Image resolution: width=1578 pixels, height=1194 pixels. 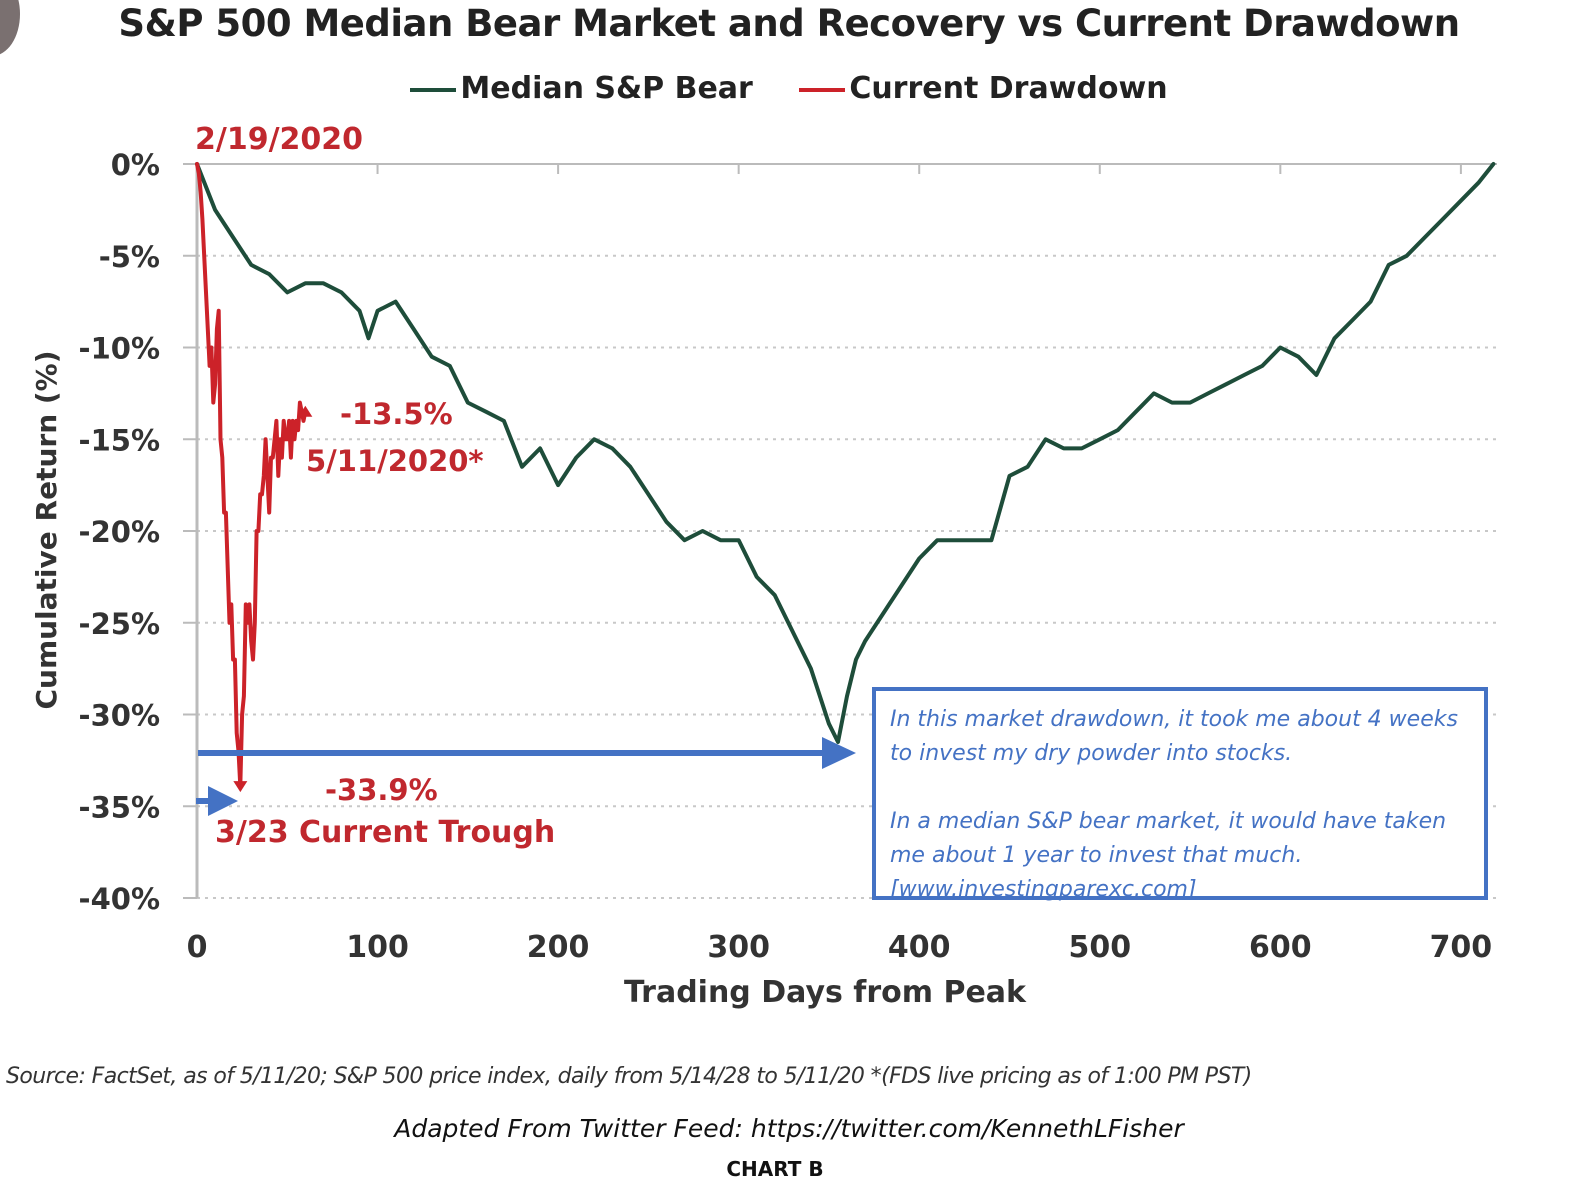 What do you see at coordinates (919, 947) in the screenshot?
I see `x-tick-label: 400` at bounding box center [919, 947].